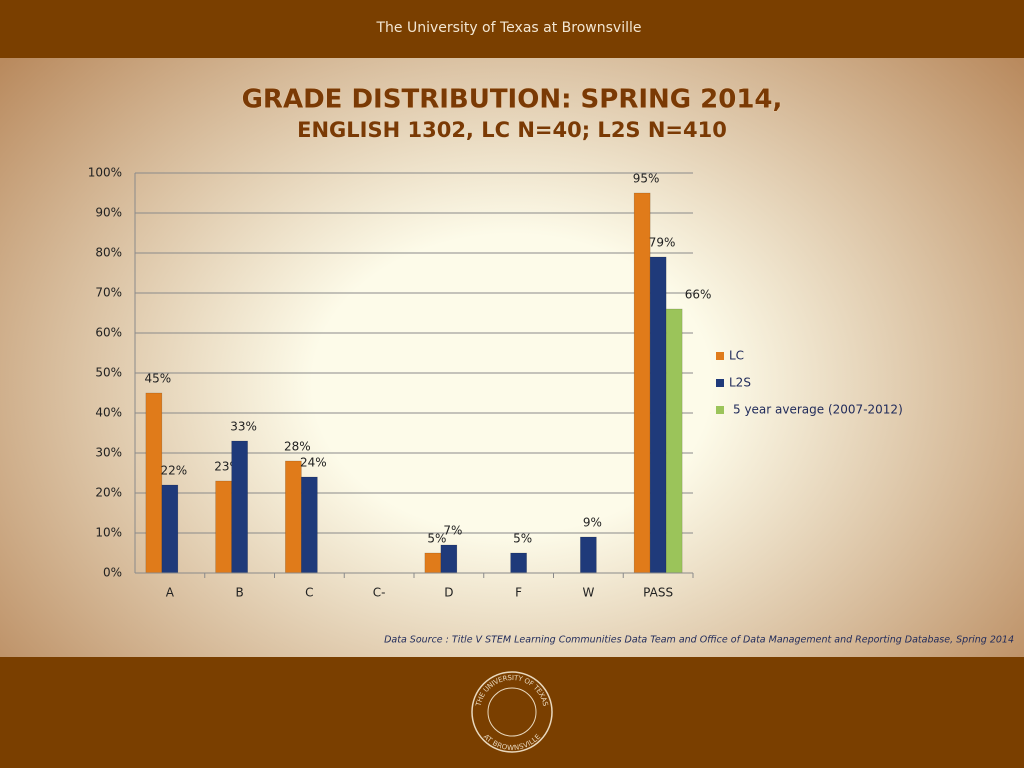 The width and height of the screenshot is (1024, 768). What do you see at coordinates (243, 427) in the screenshot?
I see `value-label: 33%` at bounding box center [243, 427].